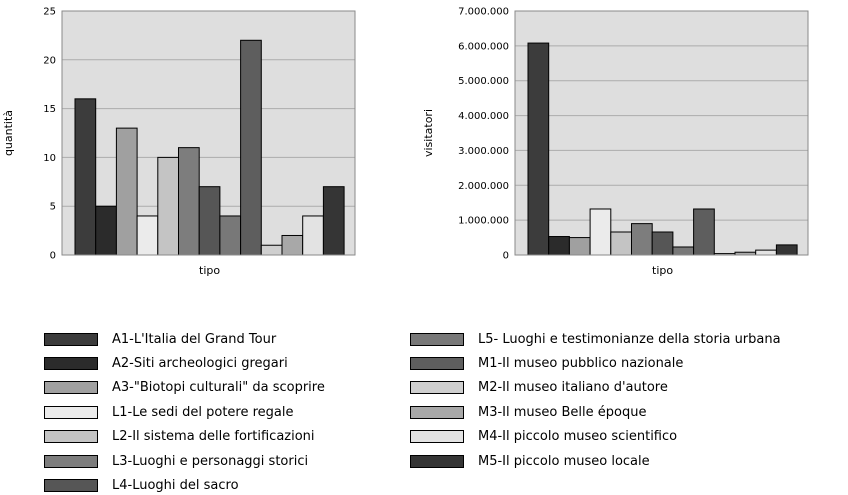 The width and height of the screenshot is (848, 495). I want to click on legend-item: L2-Il sistema delle fortificazioni, so click(179, 437).